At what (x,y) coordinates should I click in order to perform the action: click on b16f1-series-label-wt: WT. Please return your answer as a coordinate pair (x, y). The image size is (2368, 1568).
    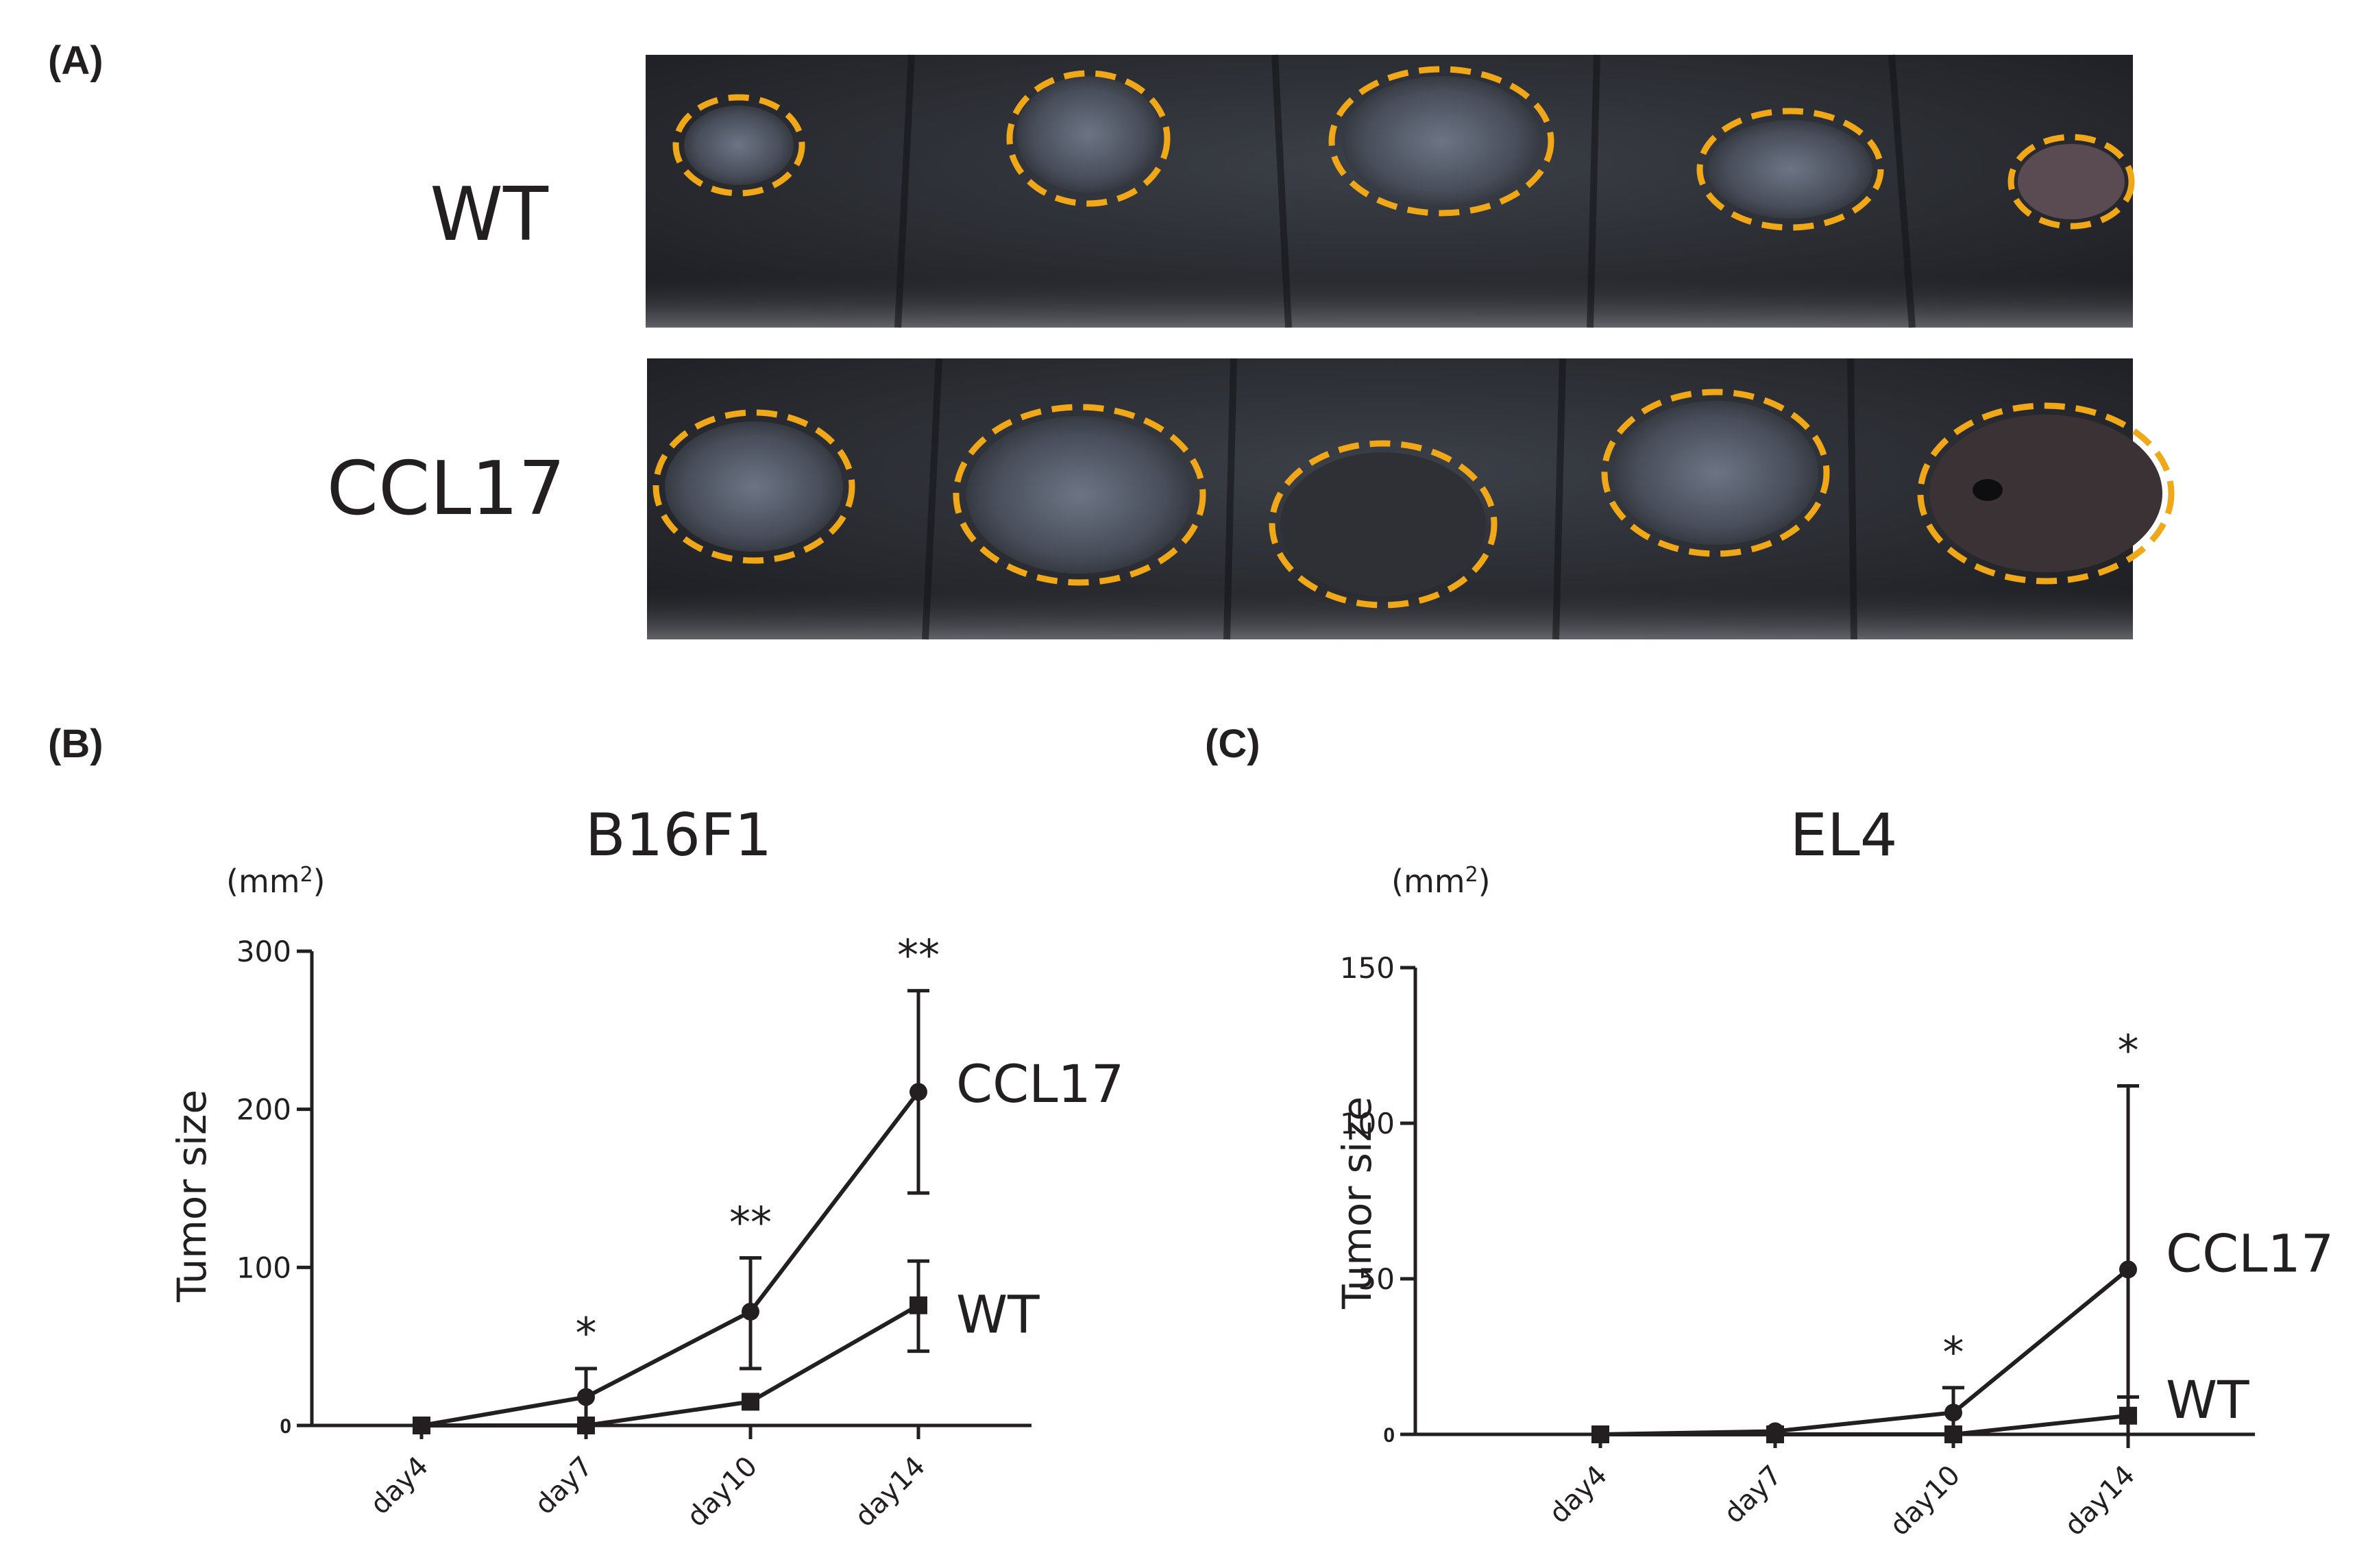
    Looking at the image, I should click on (998, 1314).